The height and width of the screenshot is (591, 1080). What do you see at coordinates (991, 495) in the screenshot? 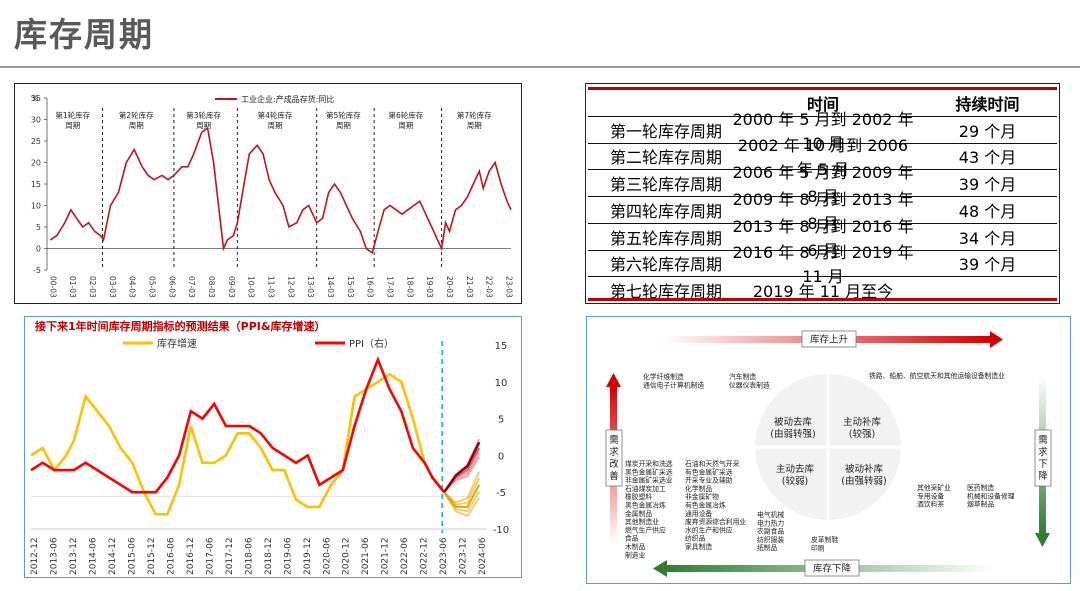
I see `industry-br-col2: 机械和设备修理` at bounding box center [991, 495].